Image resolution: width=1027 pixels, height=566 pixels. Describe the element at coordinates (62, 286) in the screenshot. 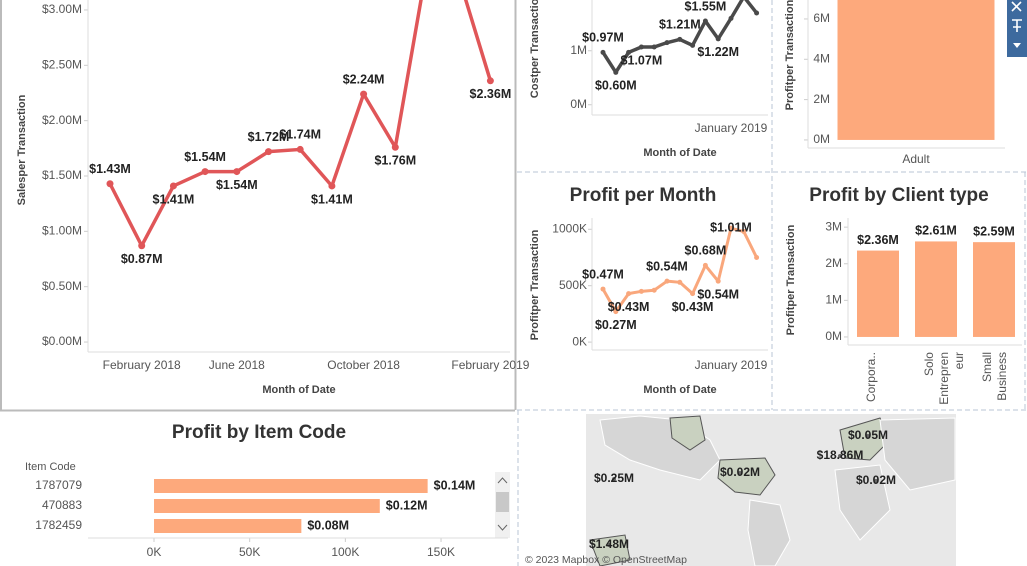

I see `y-tick-label: $0.50M` at that location.